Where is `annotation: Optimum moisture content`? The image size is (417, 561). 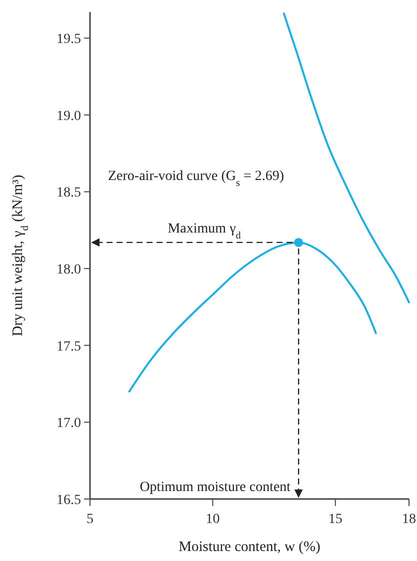 annotation: Optimum moisture content is located at coordinates (215, 487).